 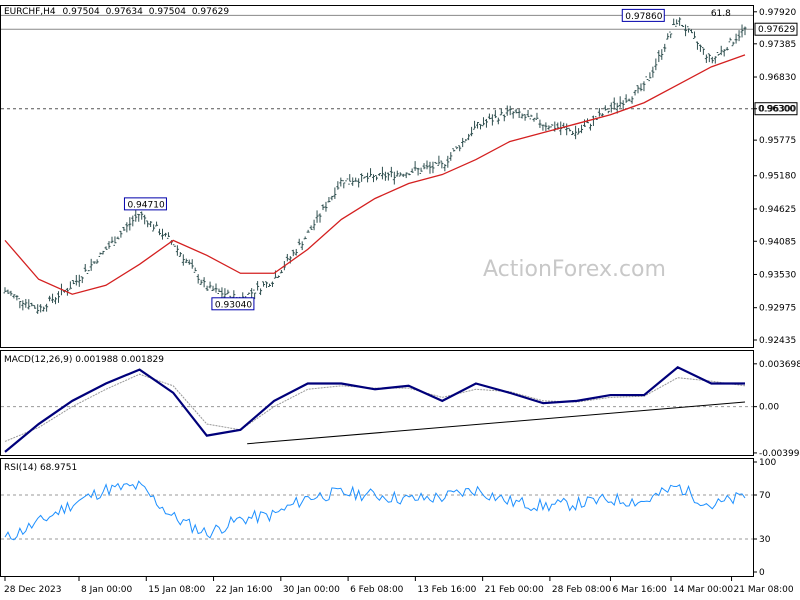 I want to click on rsi-tick-label: 100, so click(x=767, y=463).